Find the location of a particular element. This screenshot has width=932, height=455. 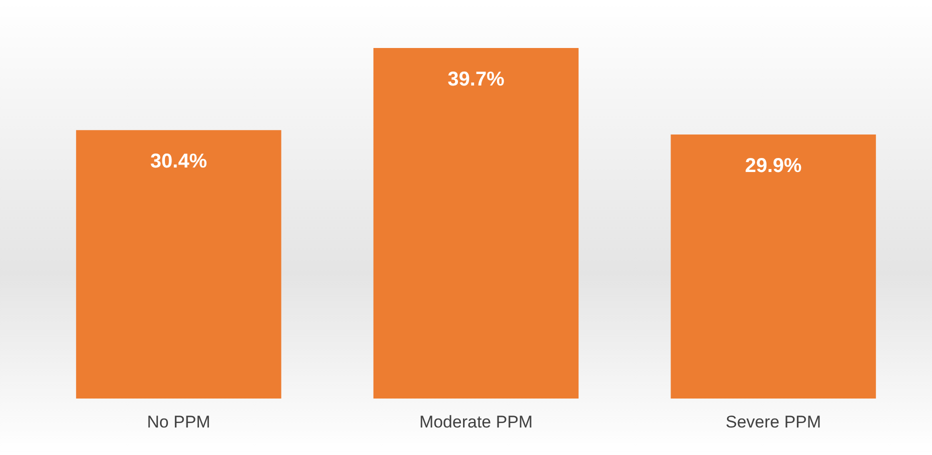

x-tick-label: Moderate PPM is located at coordinates (476, 422).